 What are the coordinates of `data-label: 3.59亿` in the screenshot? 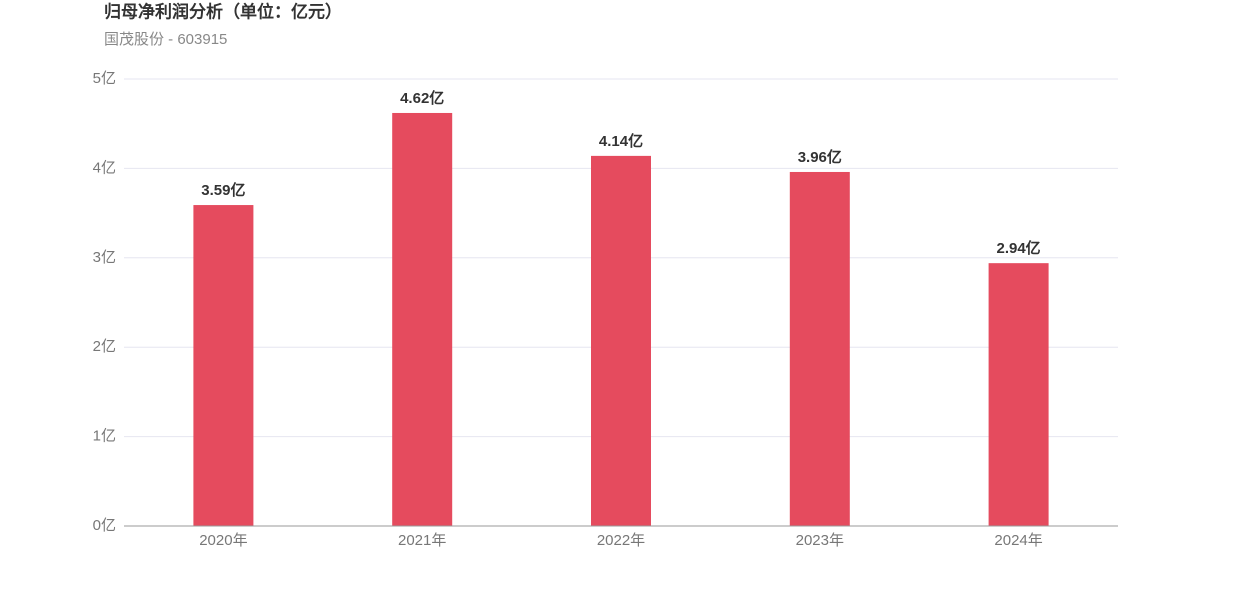 It's located at (223, 190).